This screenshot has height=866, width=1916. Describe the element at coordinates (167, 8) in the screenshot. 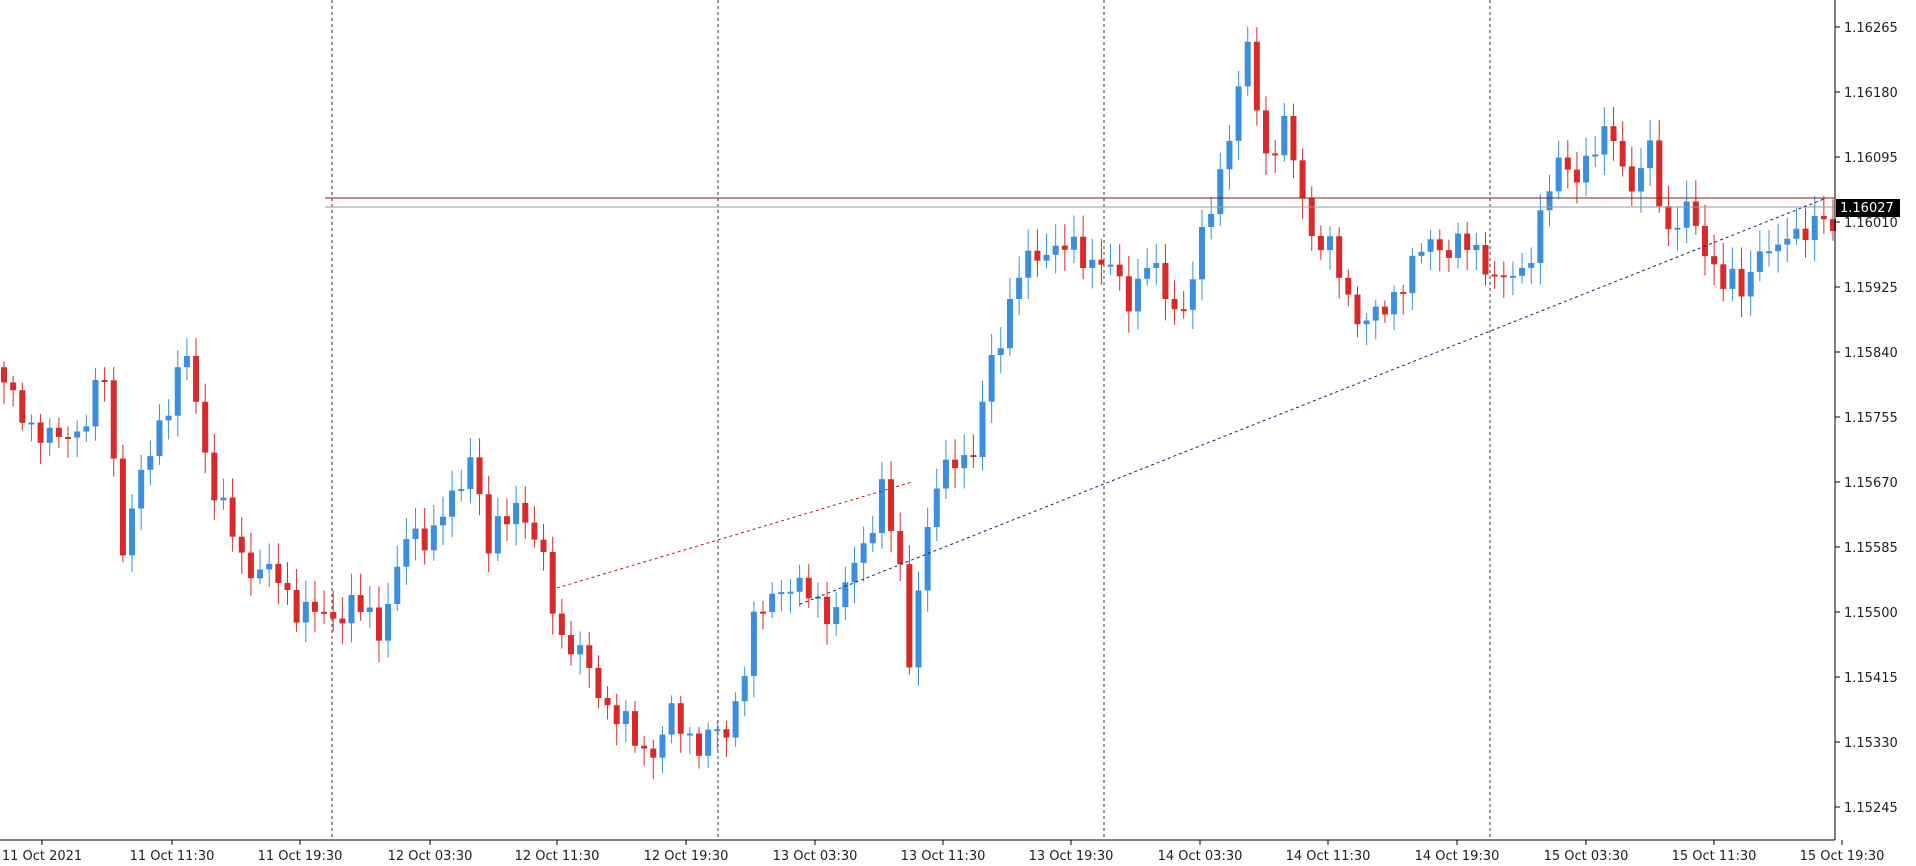

I see `symbol-info-bar` at that location.